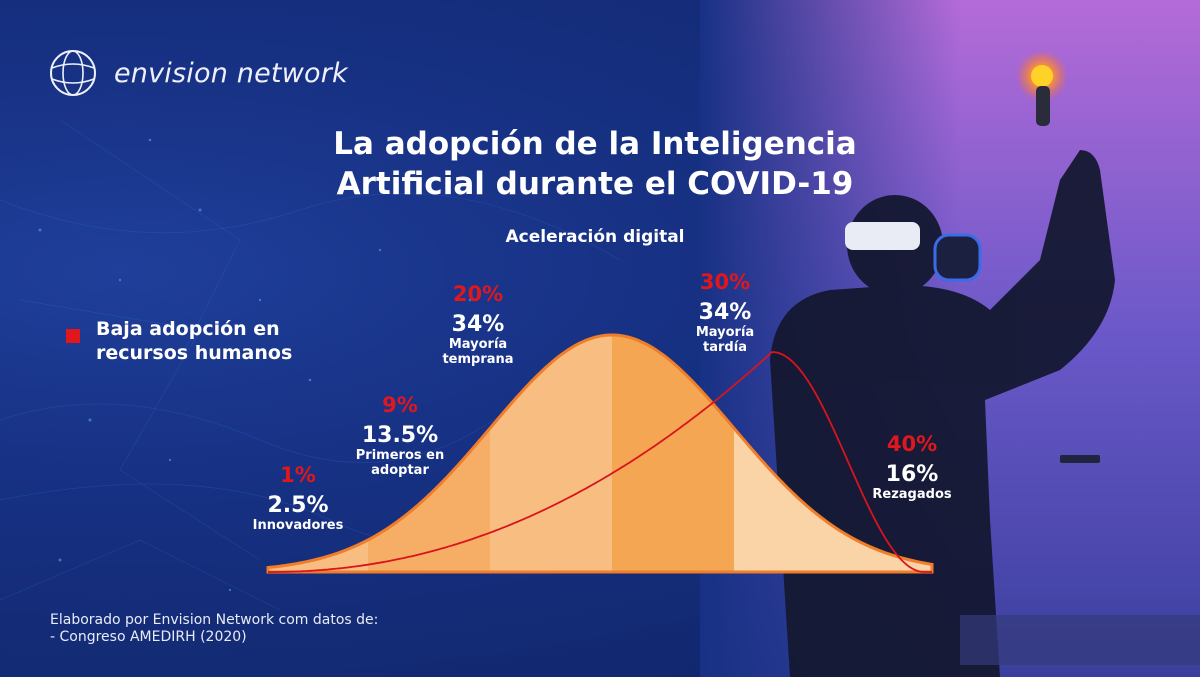 Image resolution: width=1200 pixels, height=677 pixels. I want to click on bell-band-mayoría-temprana, so click(551, 453).